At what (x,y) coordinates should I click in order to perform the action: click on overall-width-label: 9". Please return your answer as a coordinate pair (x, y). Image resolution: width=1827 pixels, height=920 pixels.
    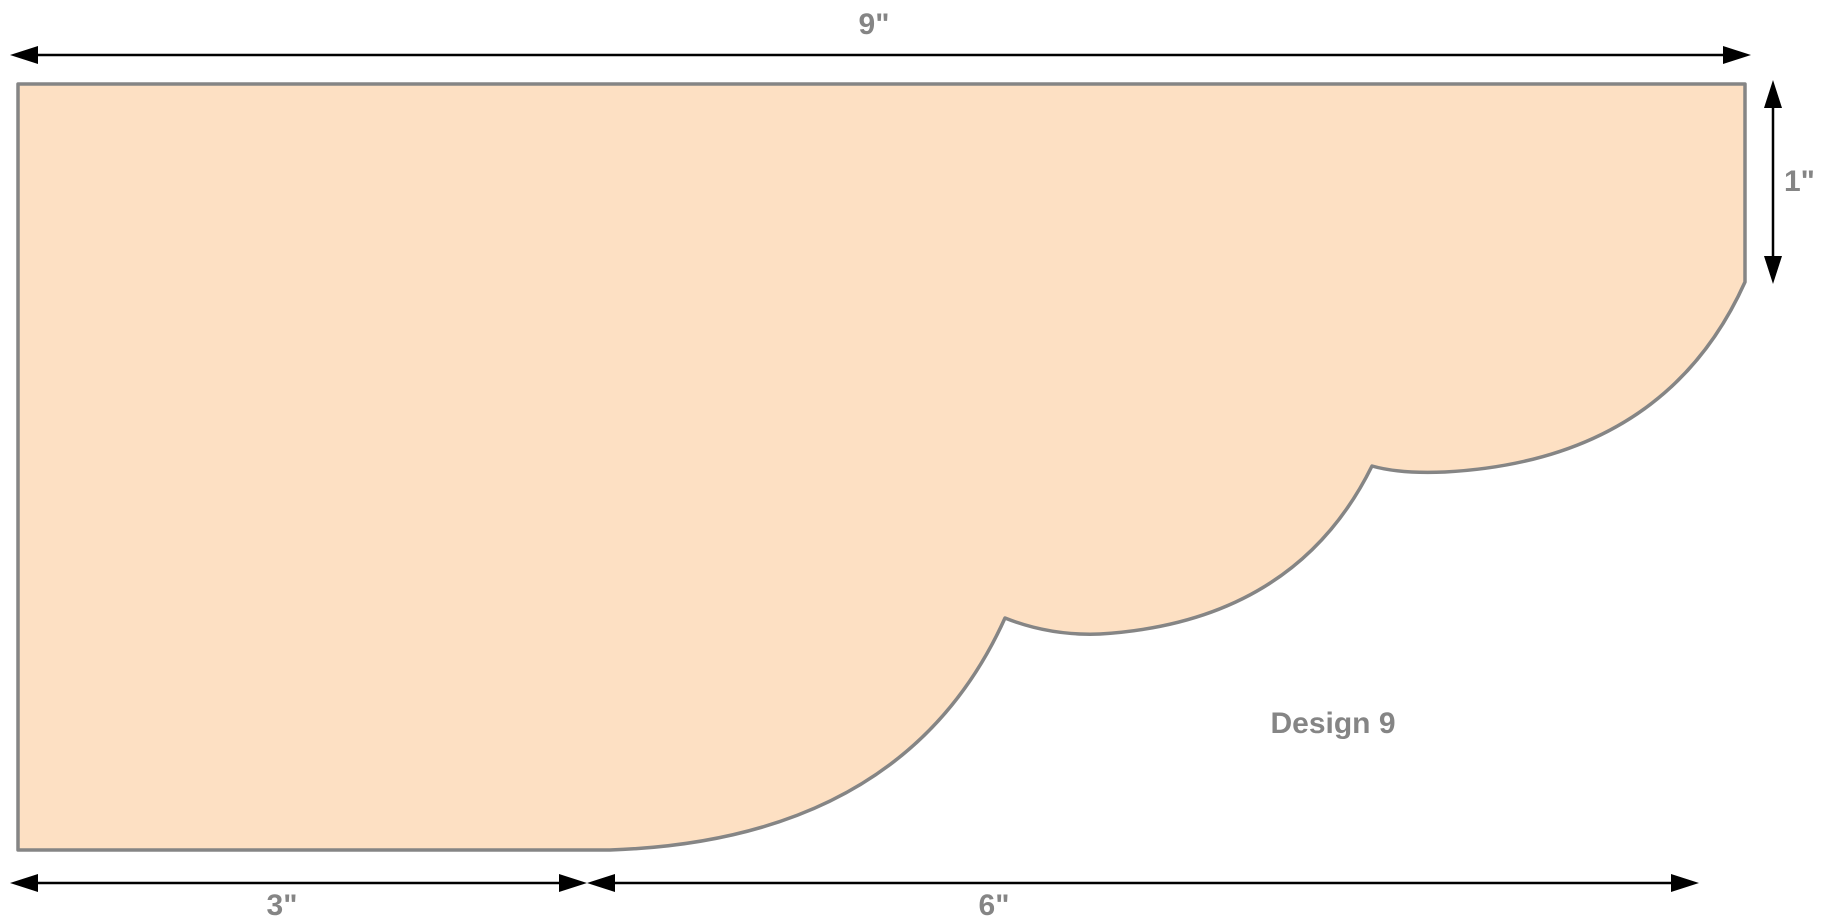
    Looking at the image, I should click on (874, 24).